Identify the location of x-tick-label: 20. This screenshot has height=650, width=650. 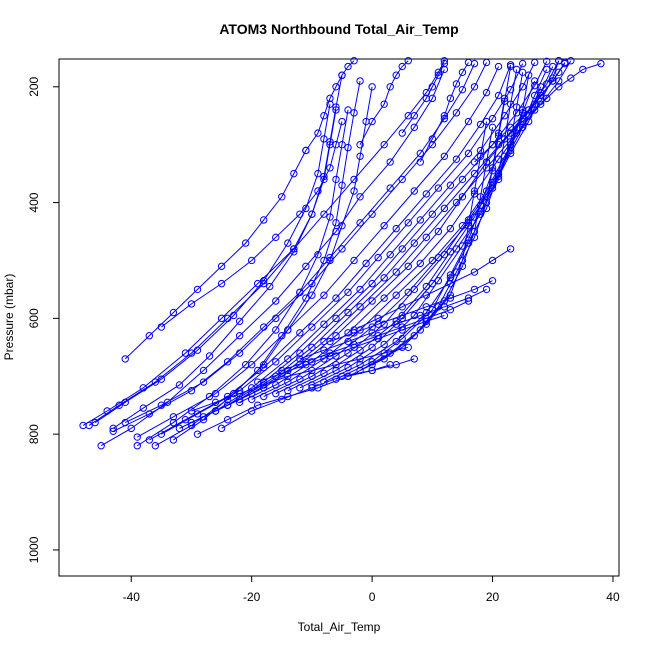
(493, 597).